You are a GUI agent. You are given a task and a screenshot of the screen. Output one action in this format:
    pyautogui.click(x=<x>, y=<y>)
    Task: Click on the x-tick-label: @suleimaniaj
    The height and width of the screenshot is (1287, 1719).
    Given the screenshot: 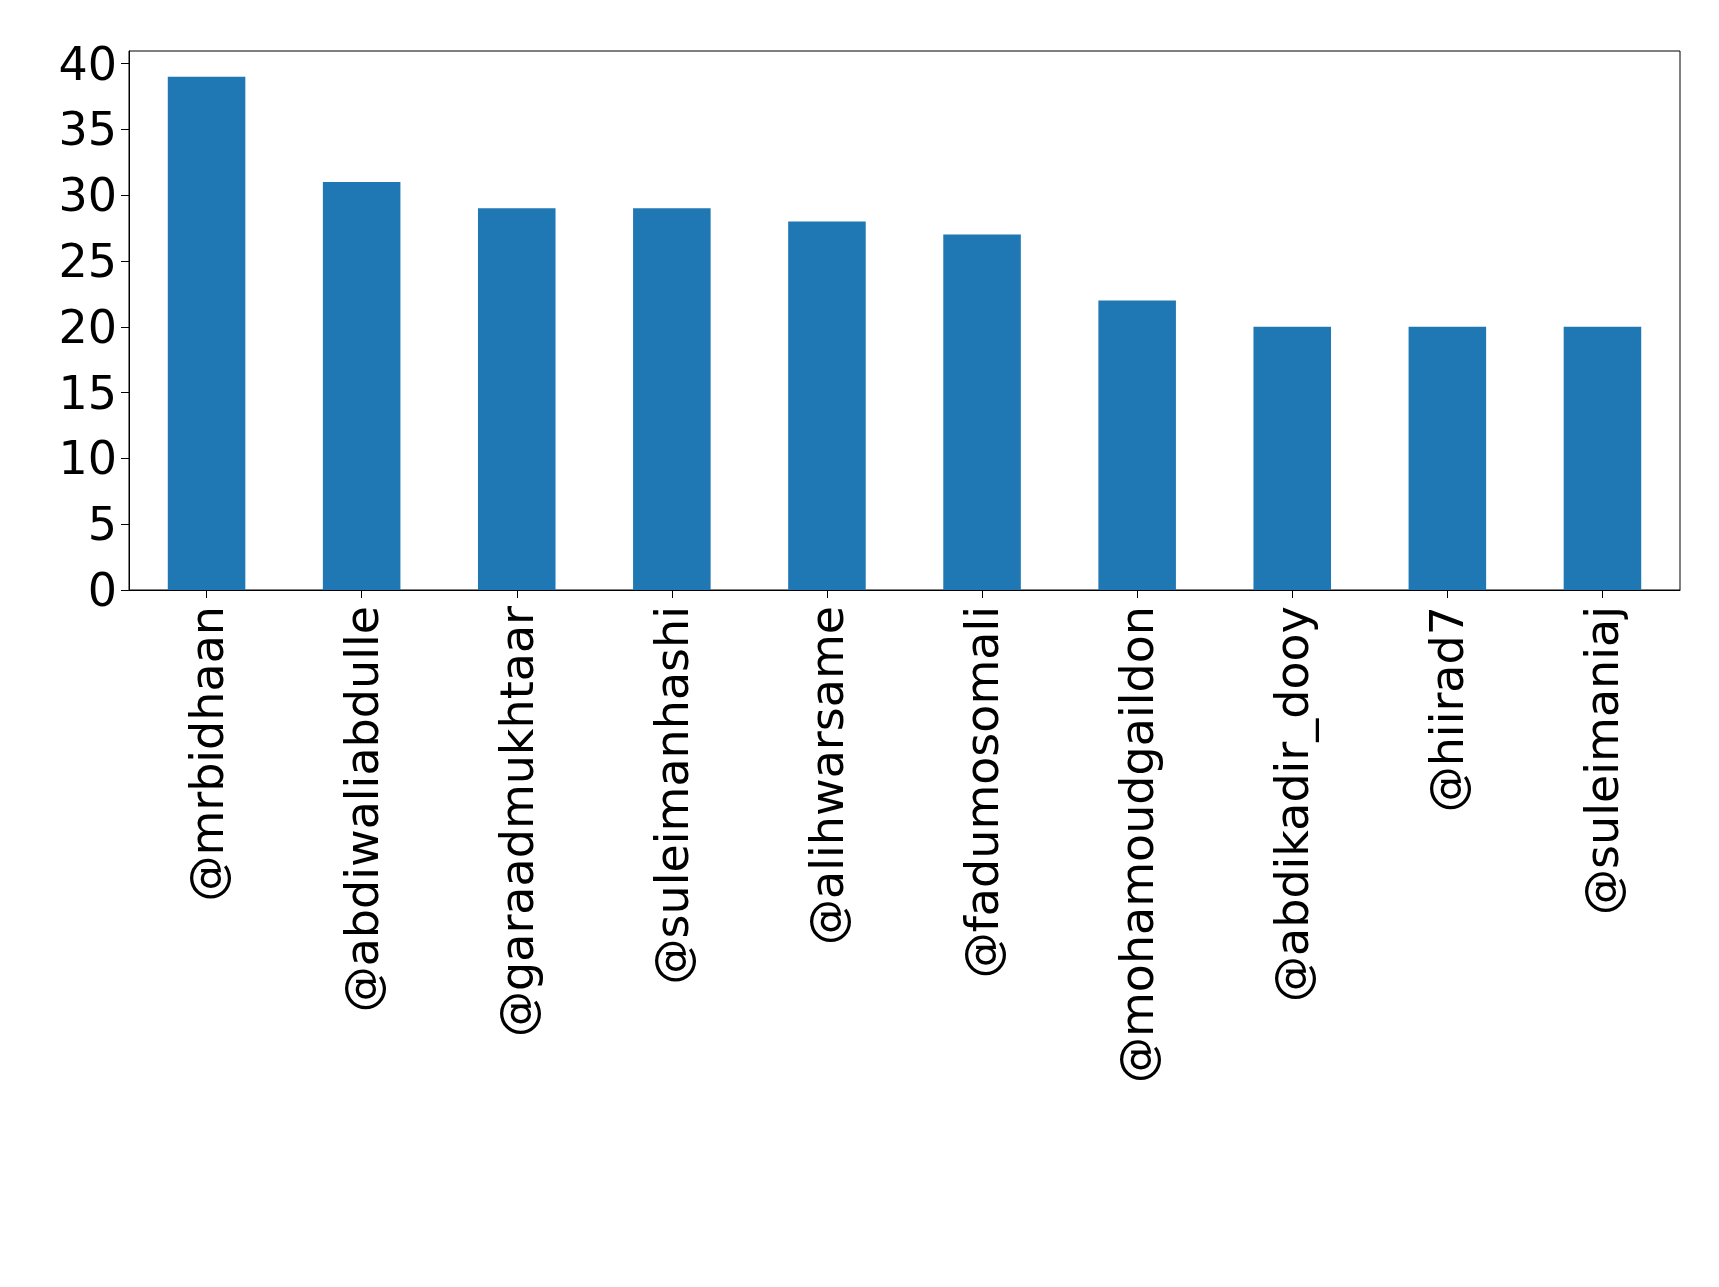 What is the action you would take?
    pyautogui.click(x=1602, y=760)
    